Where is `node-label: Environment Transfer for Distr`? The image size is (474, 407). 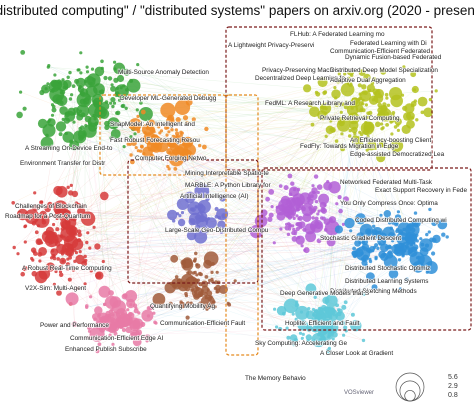 node-label: Environment Transfer for Distr is located at coordinates (63, 163).